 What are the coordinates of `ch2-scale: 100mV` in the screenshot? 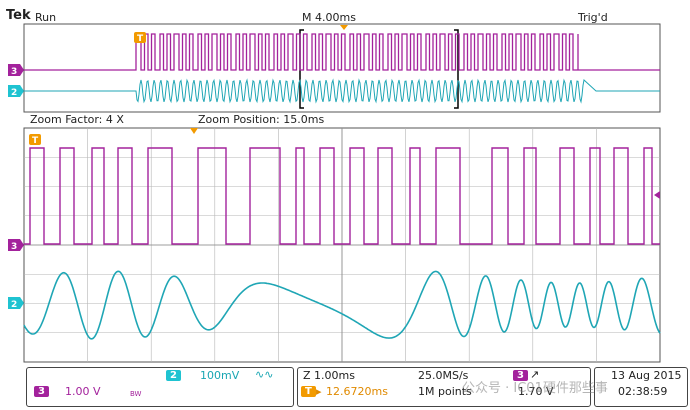 It's located at (220, 375).